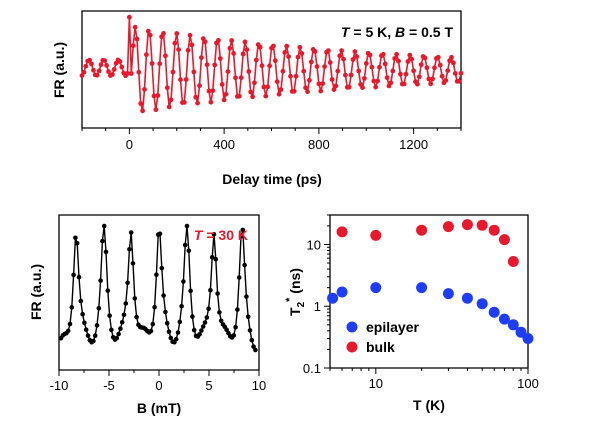 This screenshot has height=425, width=600. Describe the element at coordinates (314, 244) in the screenshot. I see `bottom-right-y-tick-label: 10` at that location.